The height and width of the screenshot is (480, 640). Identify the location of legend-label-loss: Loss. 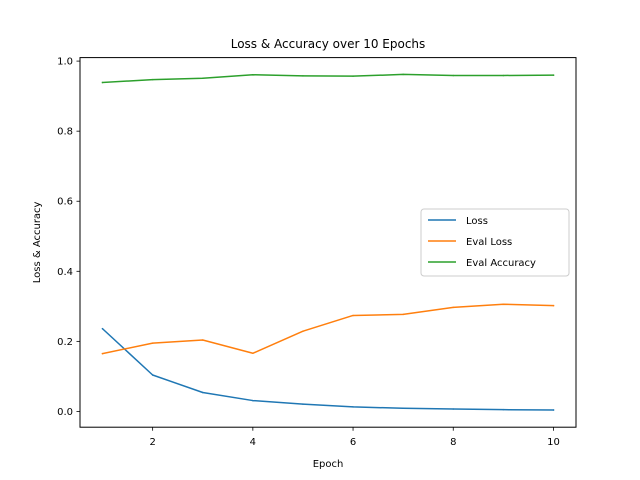
(477, 221).